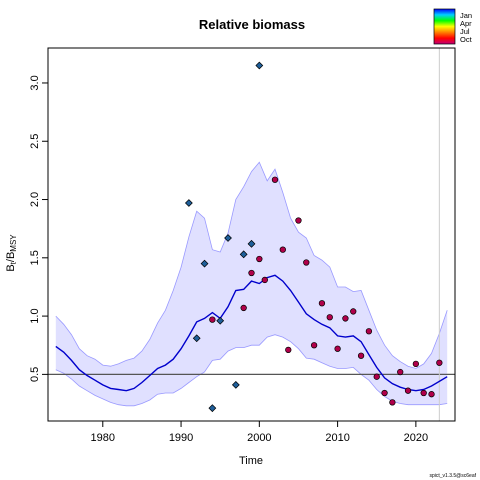  I want to click on x-tick-label: 2000, so click(259, 438).